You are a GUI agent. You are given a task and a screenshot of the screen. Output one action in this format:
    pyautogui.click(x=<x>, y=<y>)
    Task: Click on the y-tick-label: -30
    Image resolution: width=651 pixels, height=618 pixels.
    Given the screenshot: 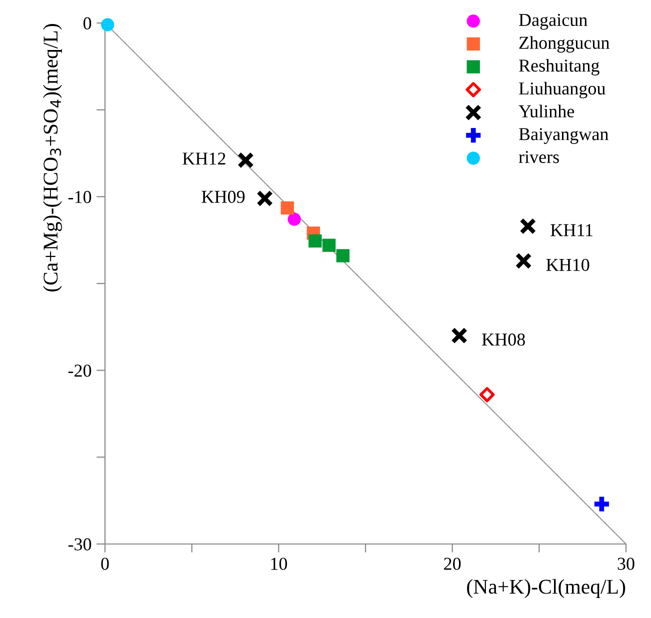 What is the action you would take?
    pyautogui.click(x=80, y=544)
    